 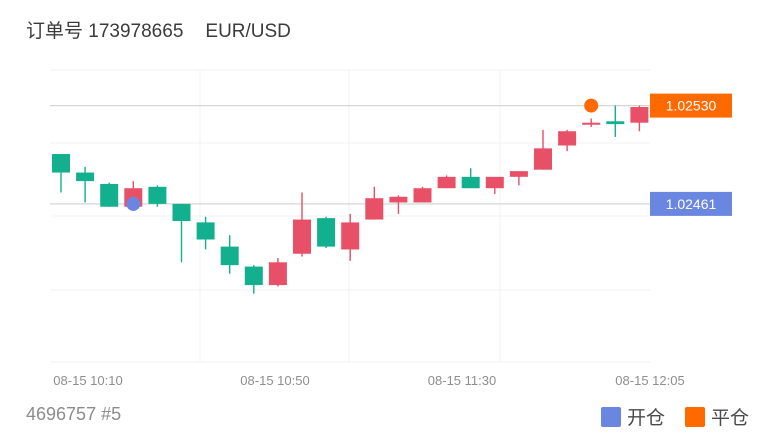 I want to click on legend-item-close: 平仓, so click(x=716, y=416).